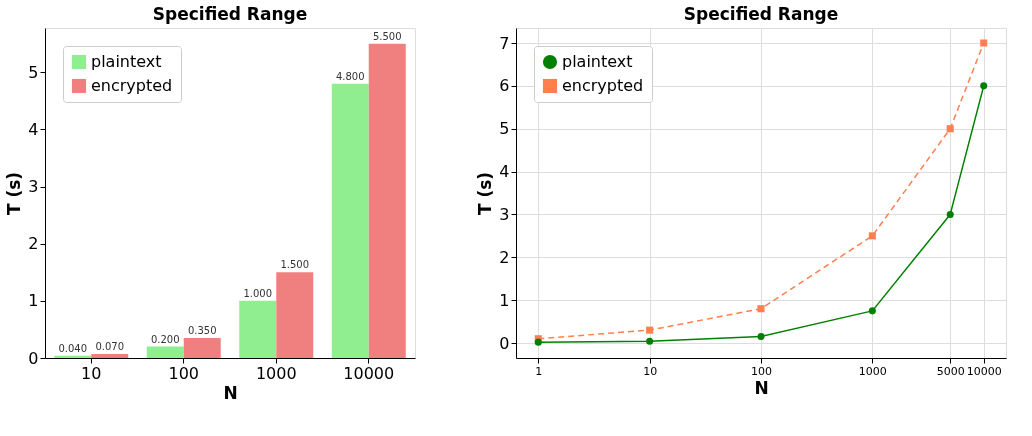 This screenshot has width=1032, height=436. What do you see at coordinates (110, 346) in the screenshot?
I see `data-label: 0.070` at bounding box center [110, 346].